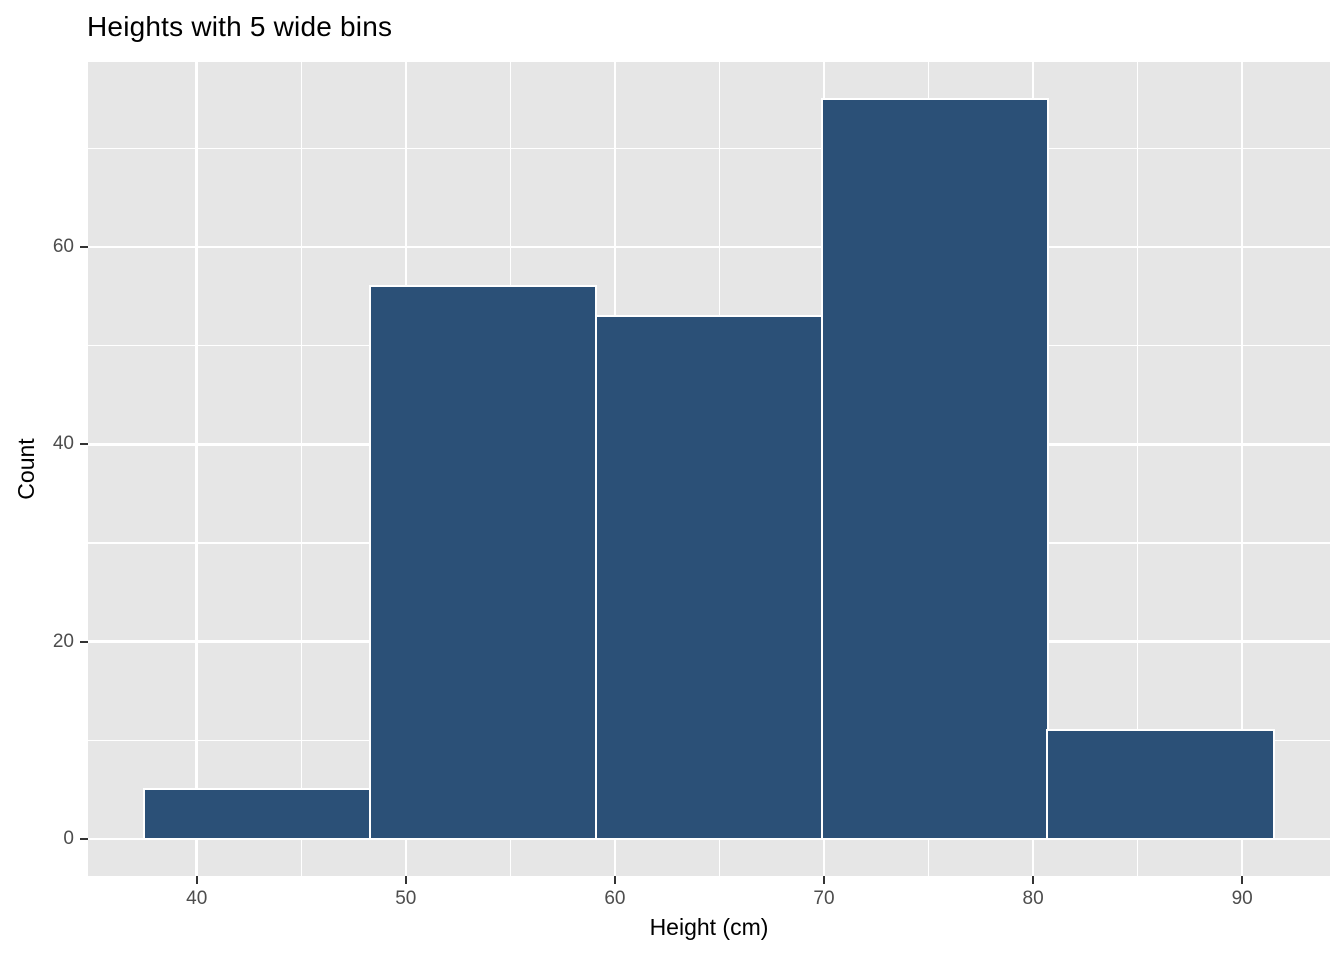  Describe the element at coordinates (824, 898) in the screenshot. I see `x-tick-label-70: 70` at that location.